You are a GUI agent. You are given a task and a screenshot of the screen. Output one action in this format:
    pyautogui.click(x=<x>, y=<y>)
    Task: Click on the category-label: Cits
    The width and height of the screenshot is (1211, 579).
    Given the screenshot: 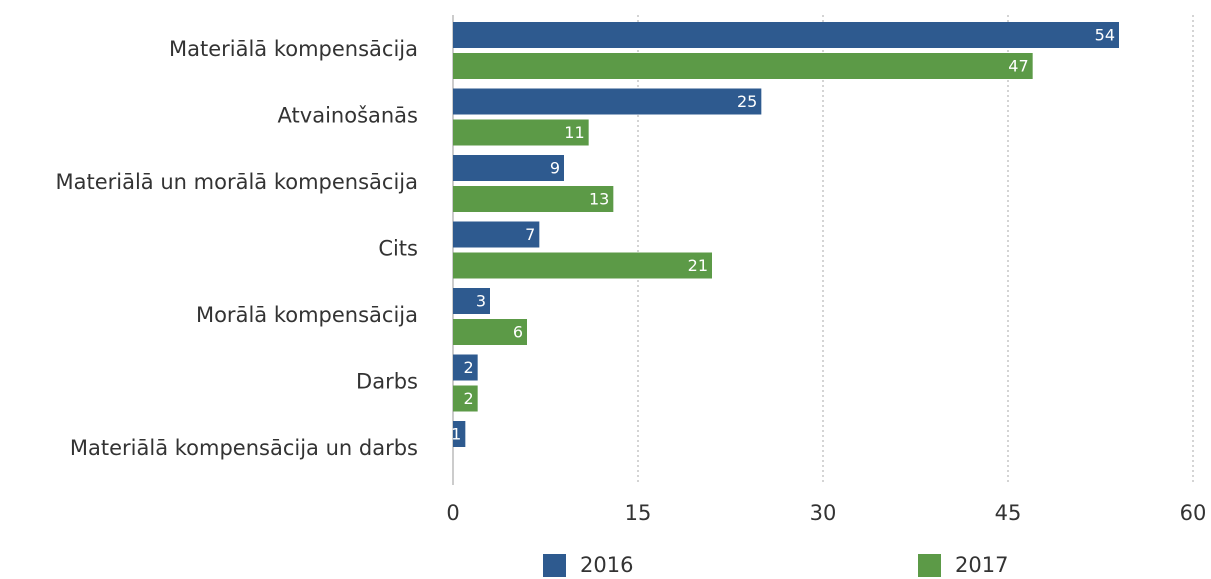 What is the action you would take?
    pyautogui.click(x=398, y=249)
    